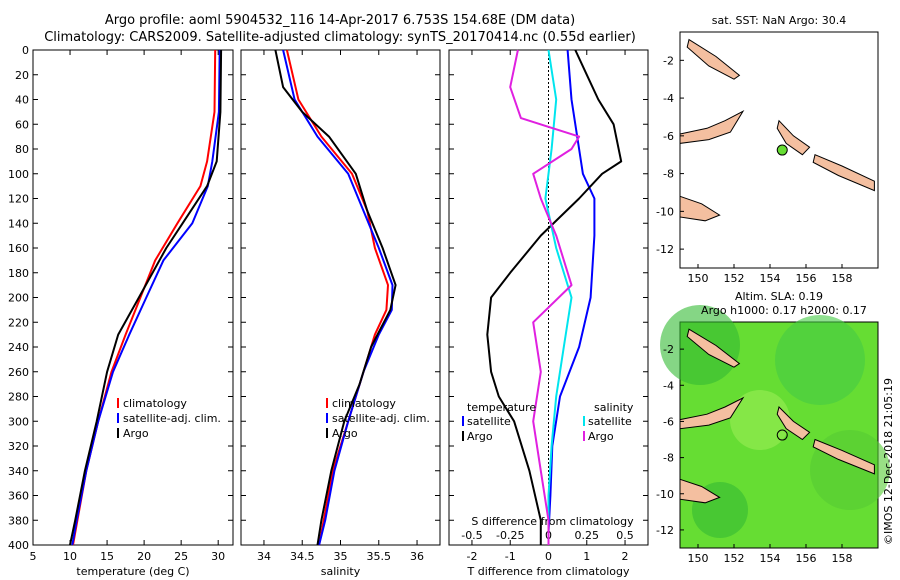 This screenshot has width=900, height=580. I want to click on depth-tick-label: 340, so click(18, 471).